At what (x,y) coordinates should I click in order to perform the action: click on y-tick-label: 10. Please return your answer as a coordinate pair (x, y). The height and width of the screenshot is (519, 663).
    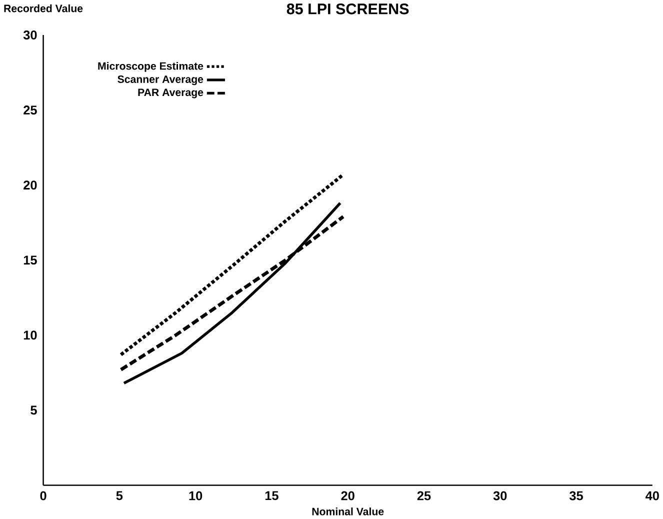
    Looking at the image, I should click on (30, 335).